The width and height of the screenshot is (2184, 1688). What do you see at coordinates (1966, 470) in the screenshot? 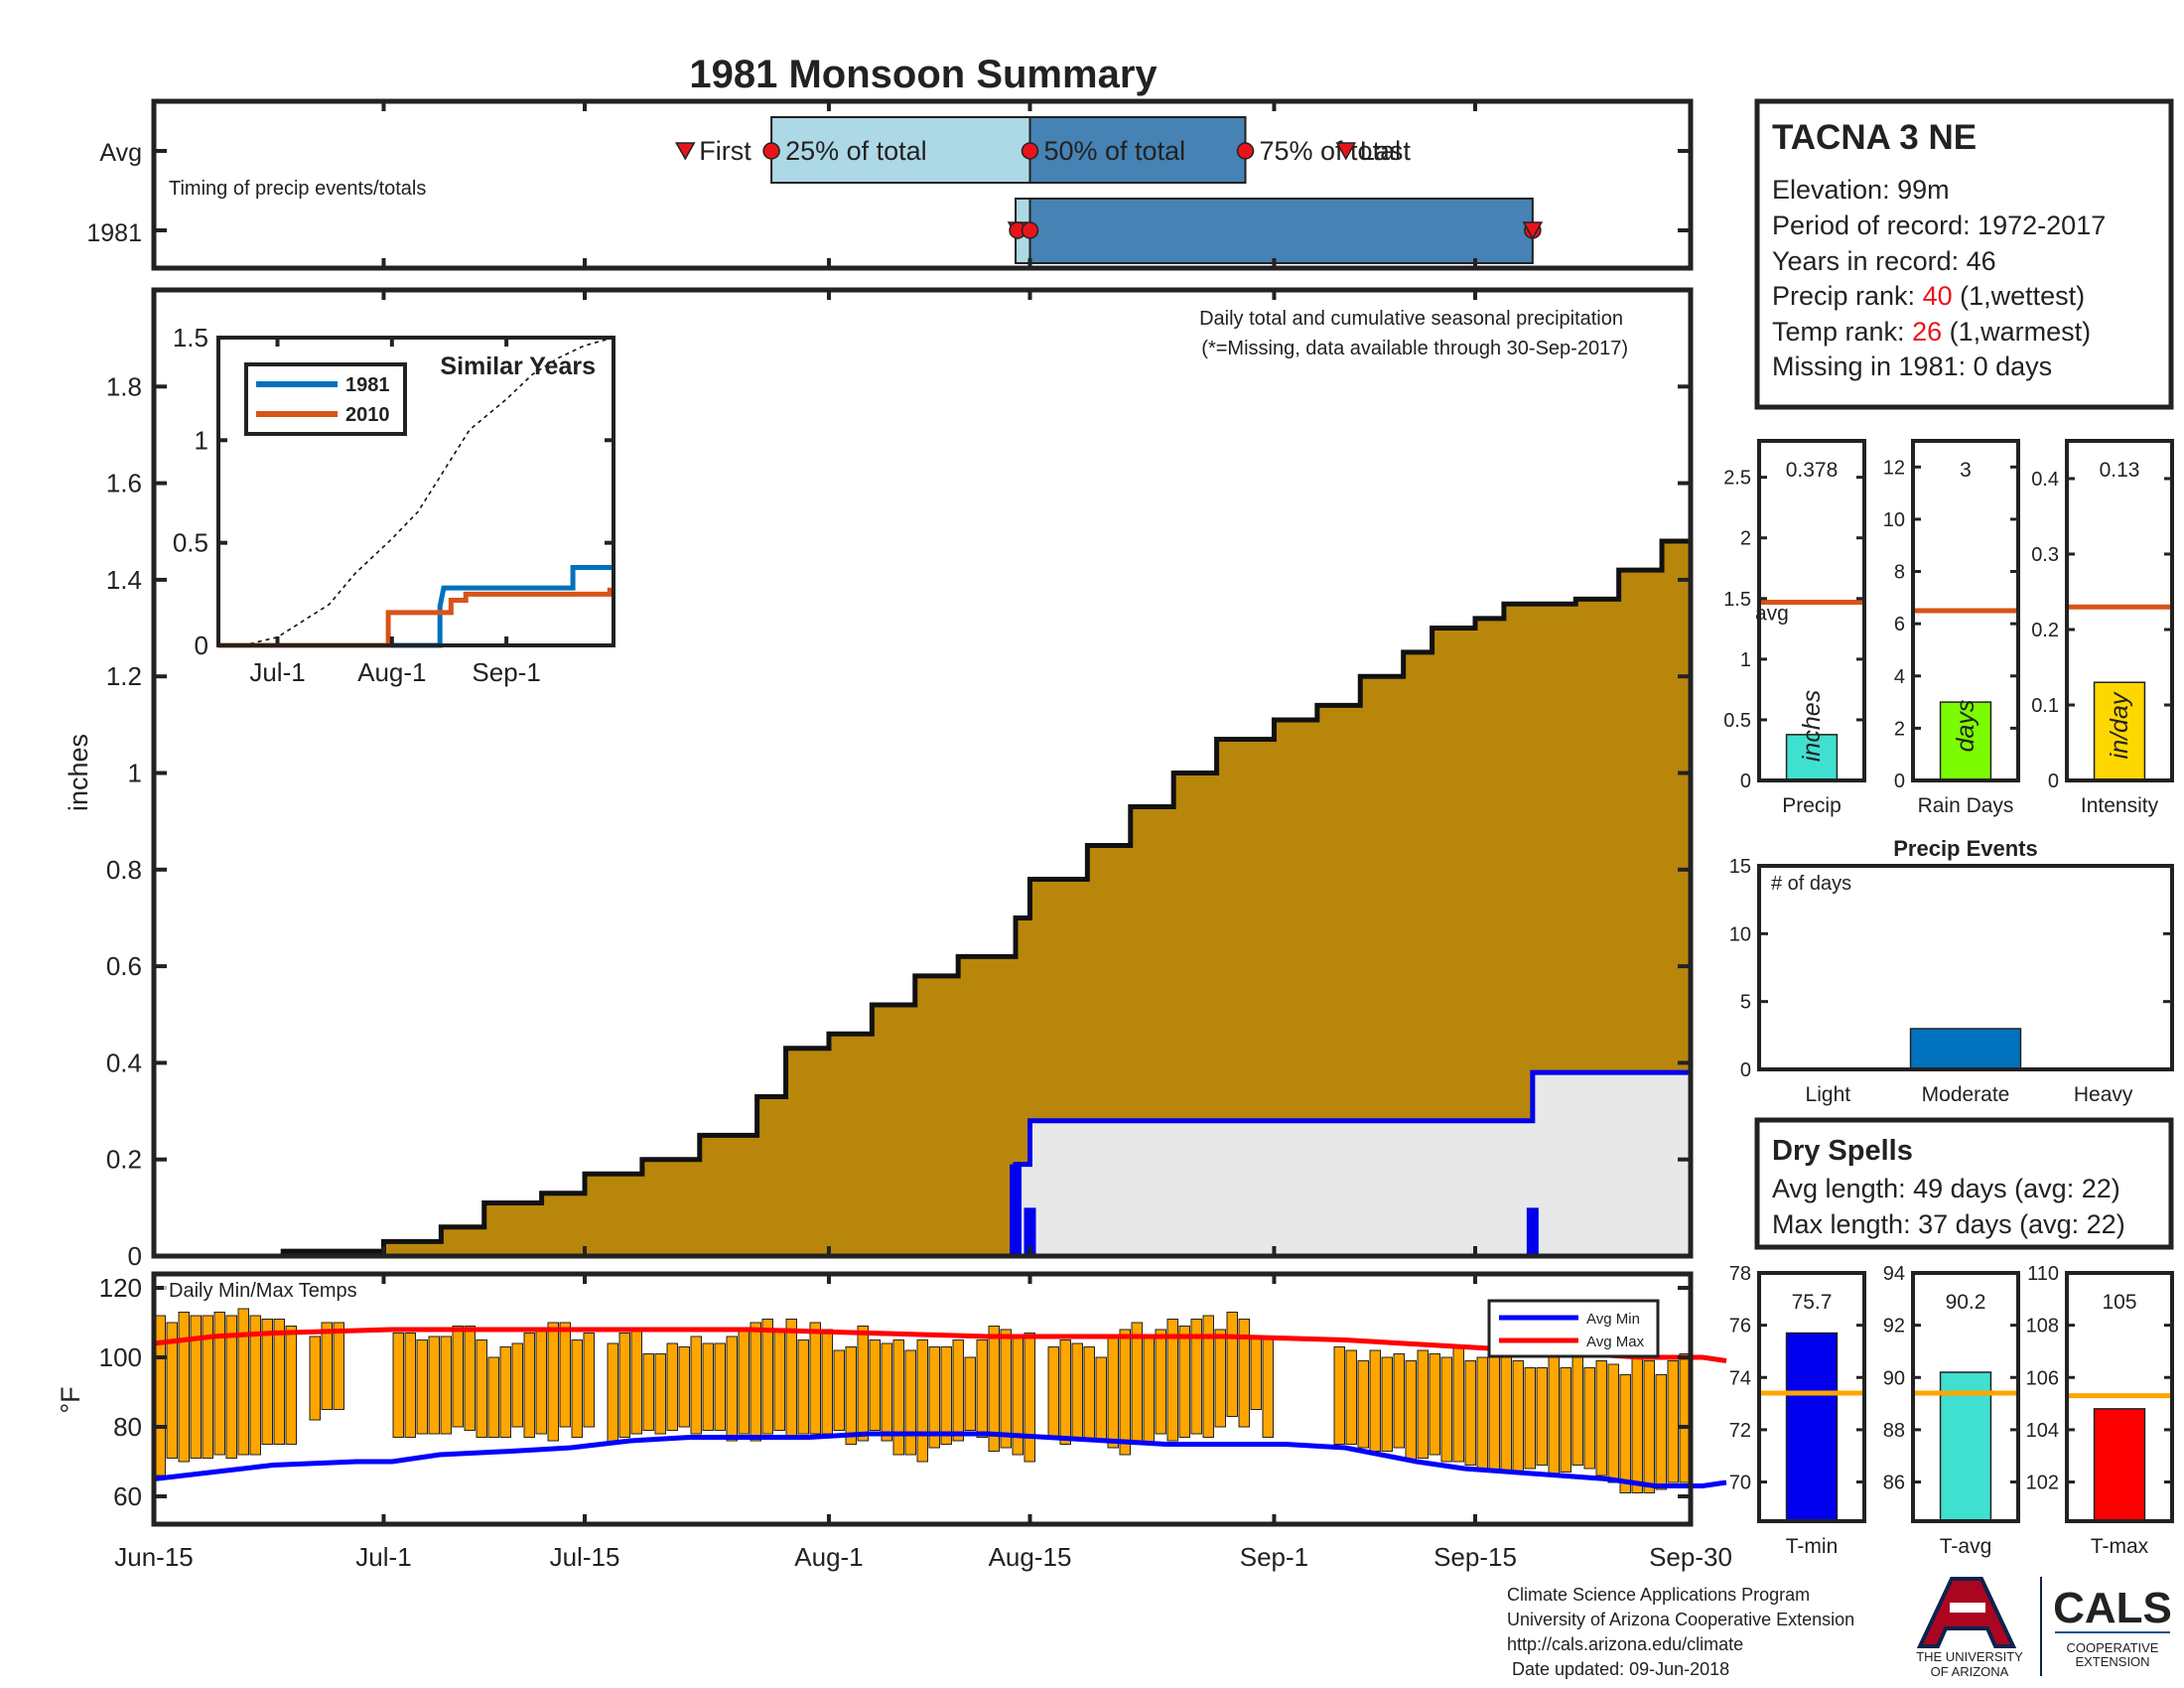
I see `rain_days-value-label: 3` at bounding box center [1966, 470].